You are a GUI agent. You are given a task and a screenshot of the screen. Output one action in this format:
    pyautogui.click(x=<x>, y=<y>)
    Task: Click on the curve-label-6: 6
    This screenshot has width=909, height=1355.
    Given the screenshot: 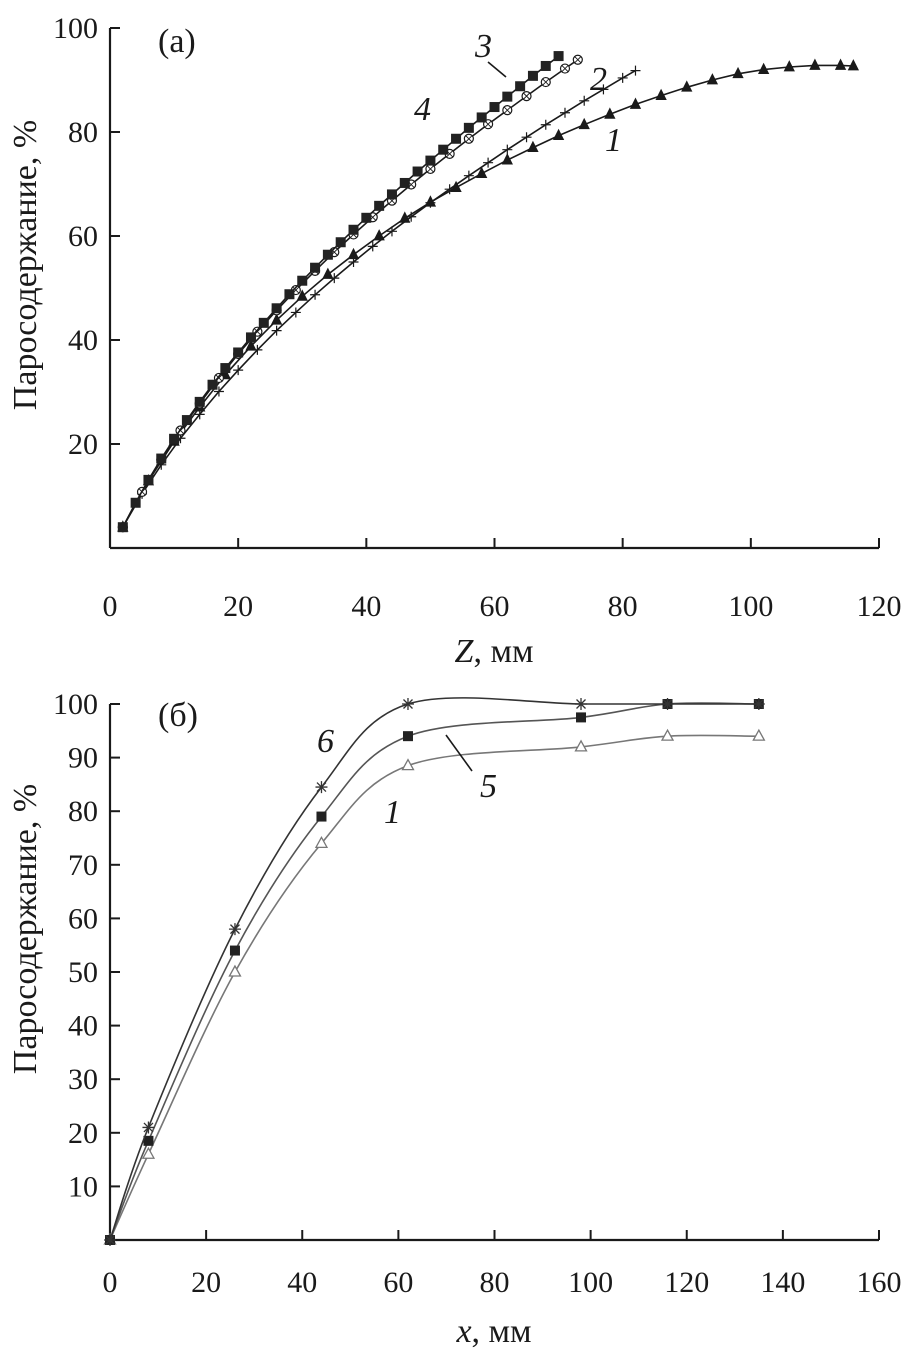 What is the action you would take?
    pyautogui.click(x=325, y=741)
    